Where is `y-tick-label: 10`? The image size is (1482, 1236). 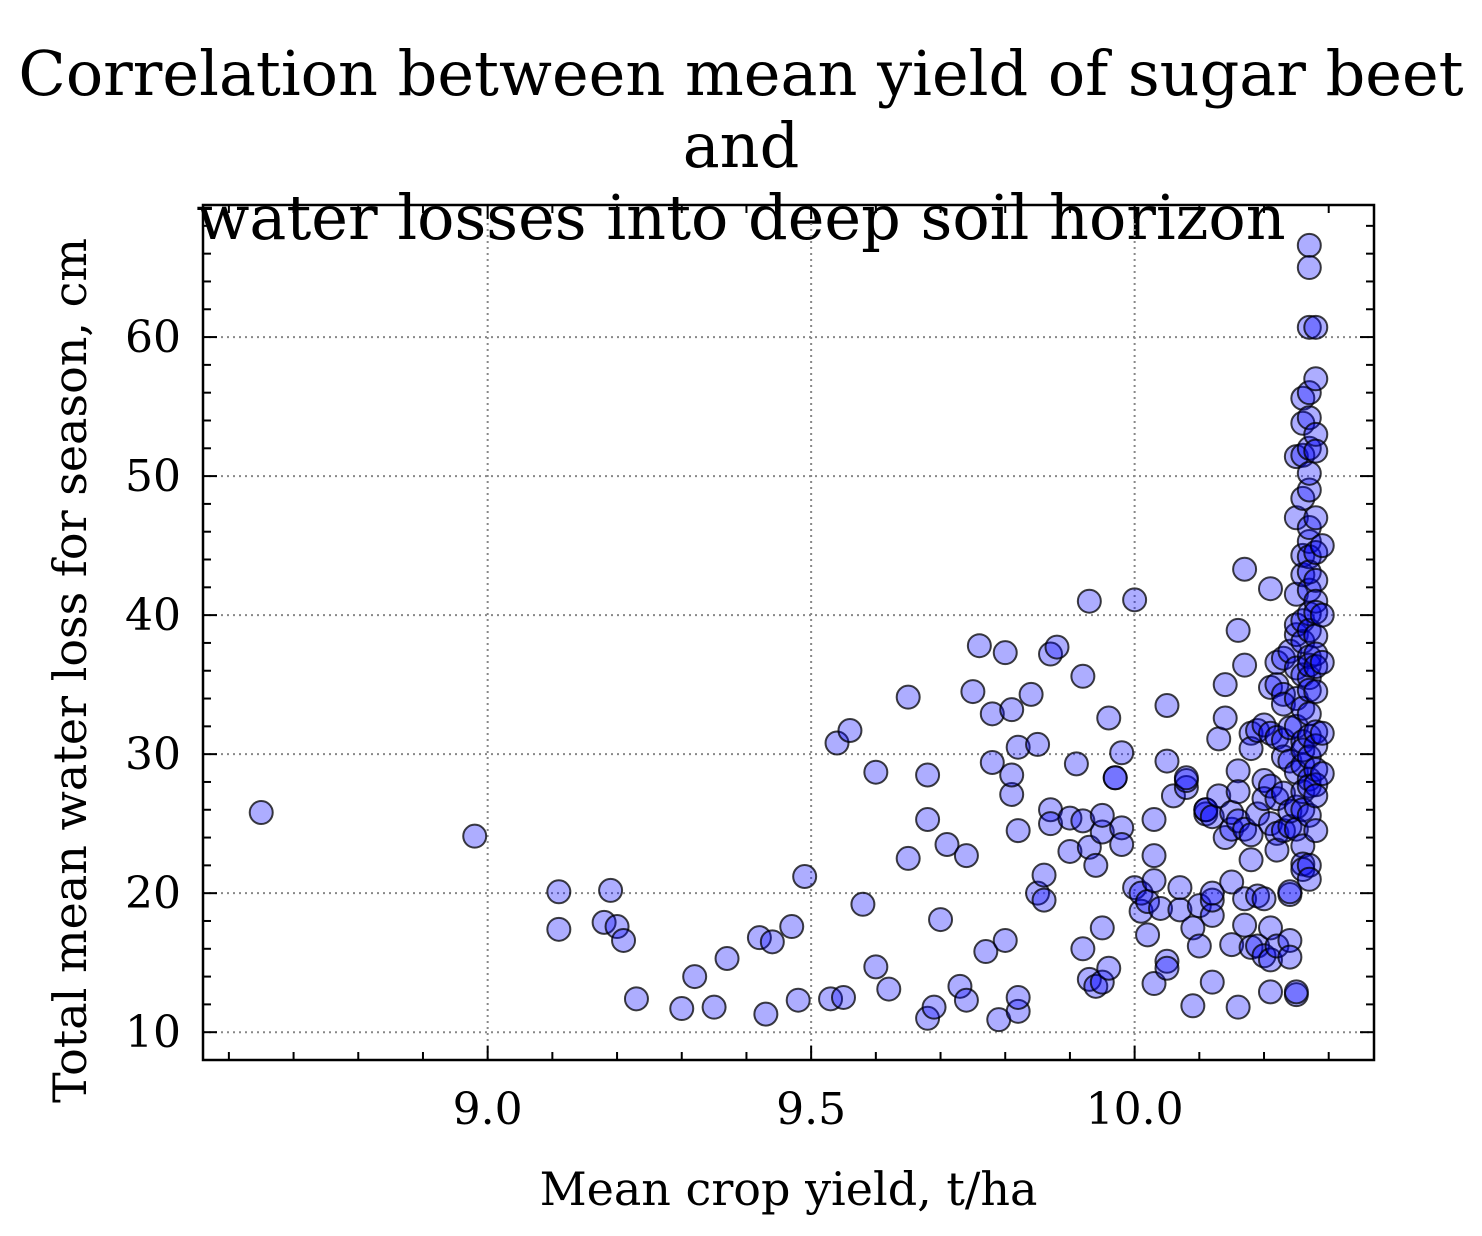 y-tick-label: 10 is located at coordinates (153, 1032).